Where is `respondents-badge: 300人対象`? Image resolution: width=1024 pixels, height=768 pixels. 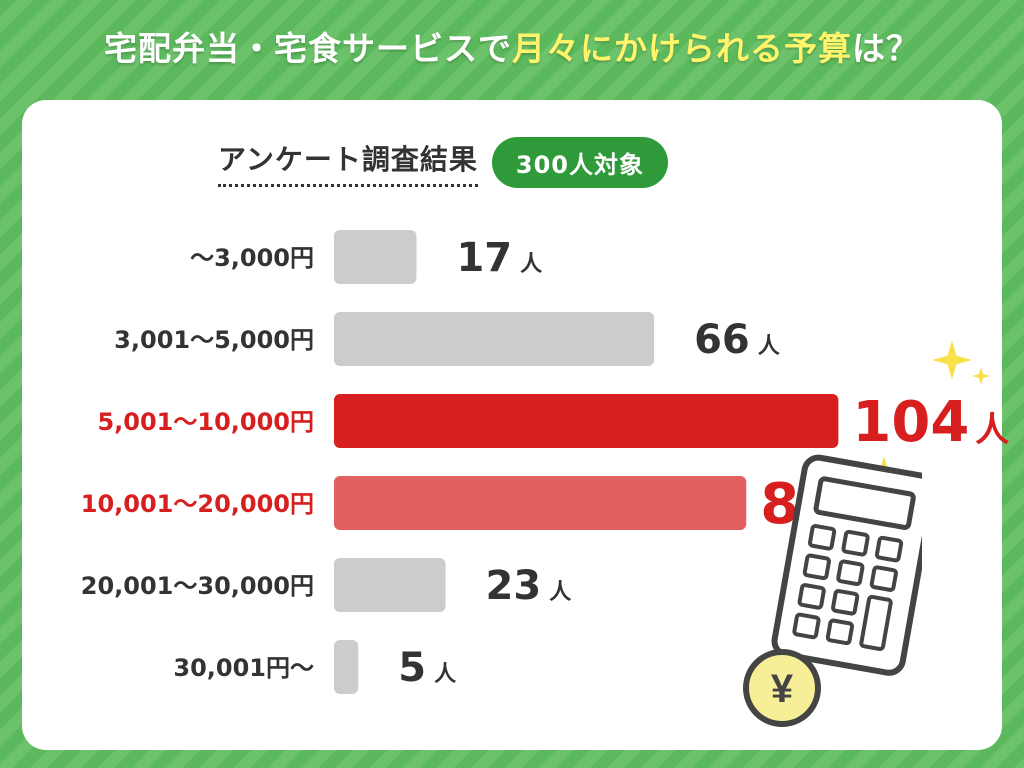 respondents-badge: 300人対象 is located at coordinates (579, 162).